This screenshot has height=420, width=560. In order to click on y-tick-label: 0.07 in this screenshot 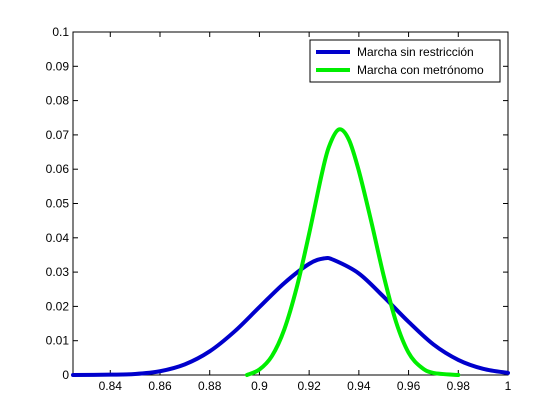, I will do `click(58, 135)`.